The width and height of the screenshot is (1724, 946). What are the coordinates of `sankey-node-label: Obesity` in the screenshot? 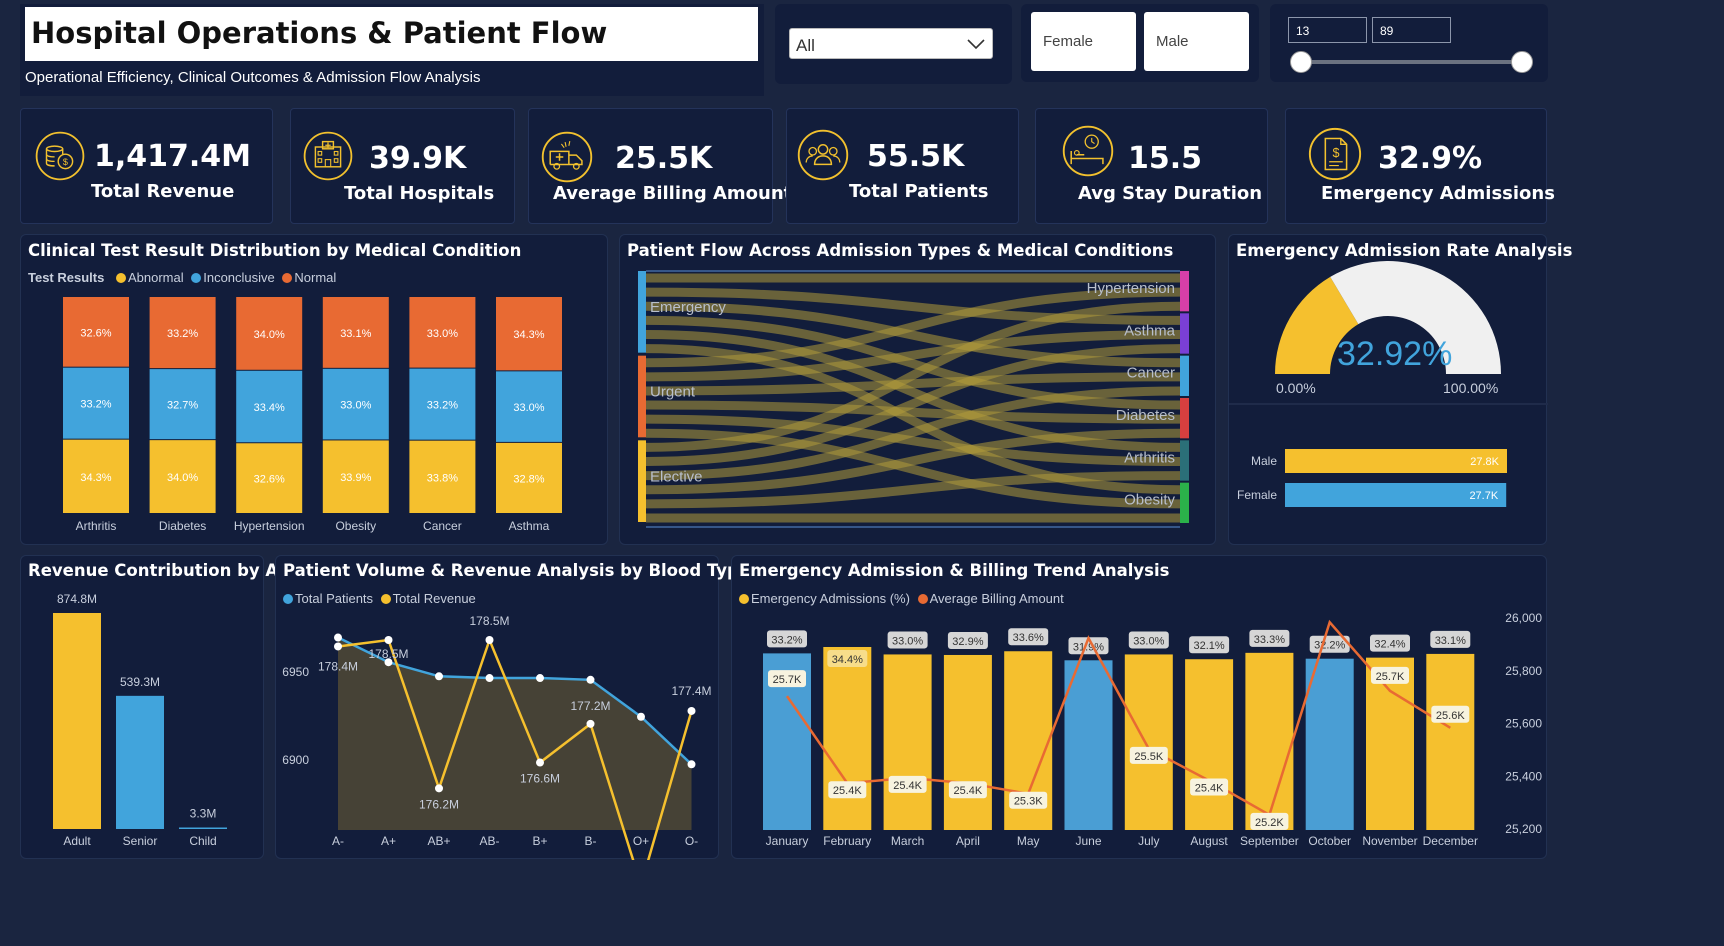 It's located at (1149, 500).